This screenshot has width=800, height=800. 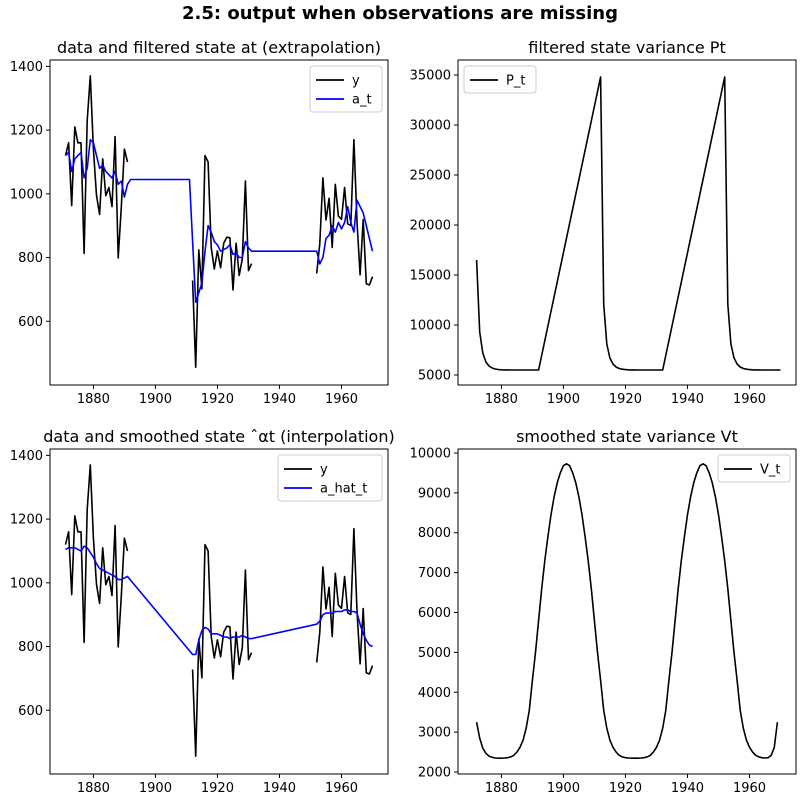 I want to click on subplot-title: filtered state variance Pt, so click(x=626, y=47).